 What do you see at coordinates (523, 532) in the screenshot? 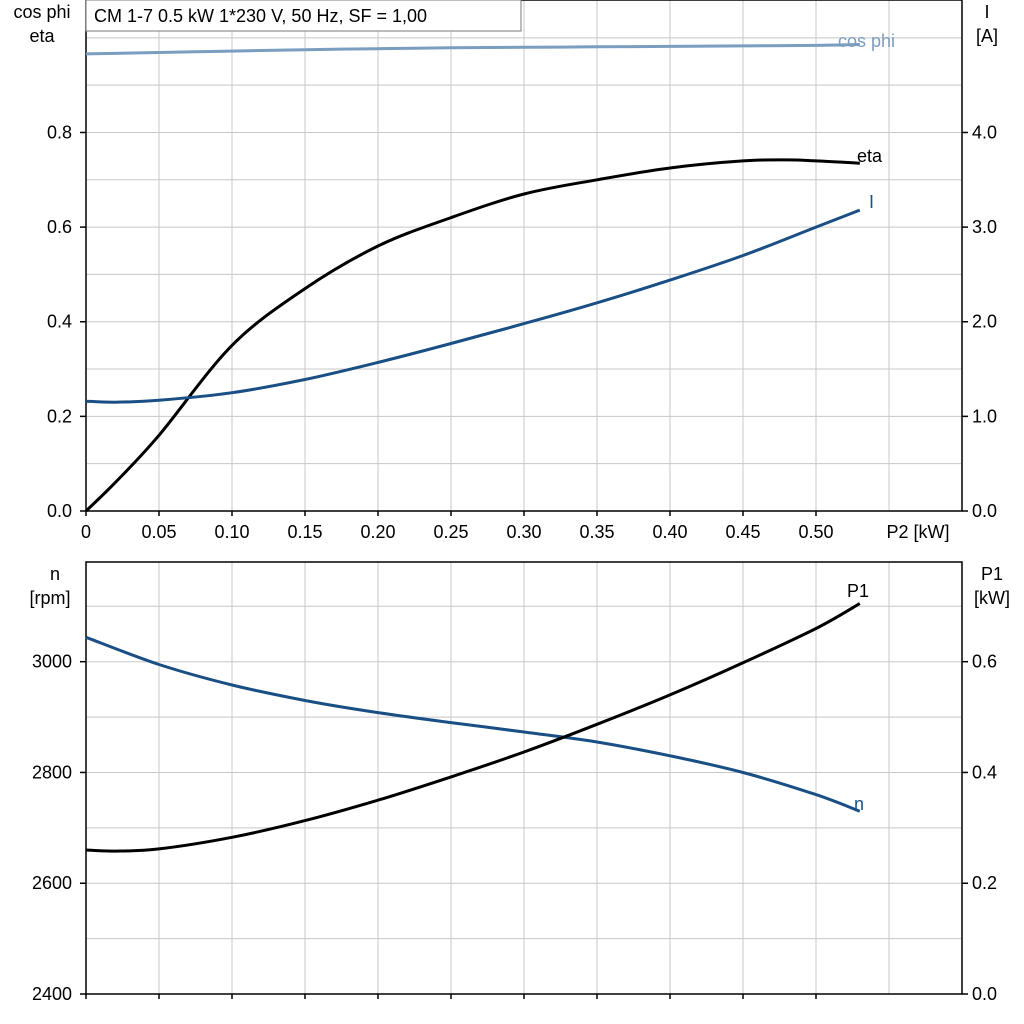
I see `x-axis-tick-label: 0.30` at bounding box center [523, 532].